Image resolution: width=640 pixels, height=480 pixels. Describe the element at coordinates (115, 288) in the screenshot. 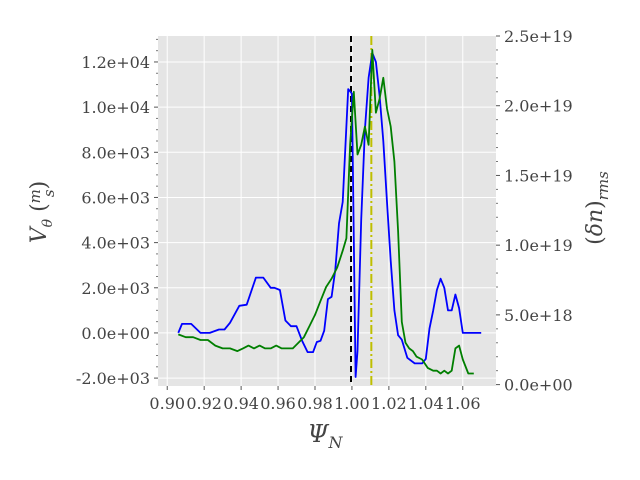

I see `y-left-tick-label: 2.0e+03` at that location.